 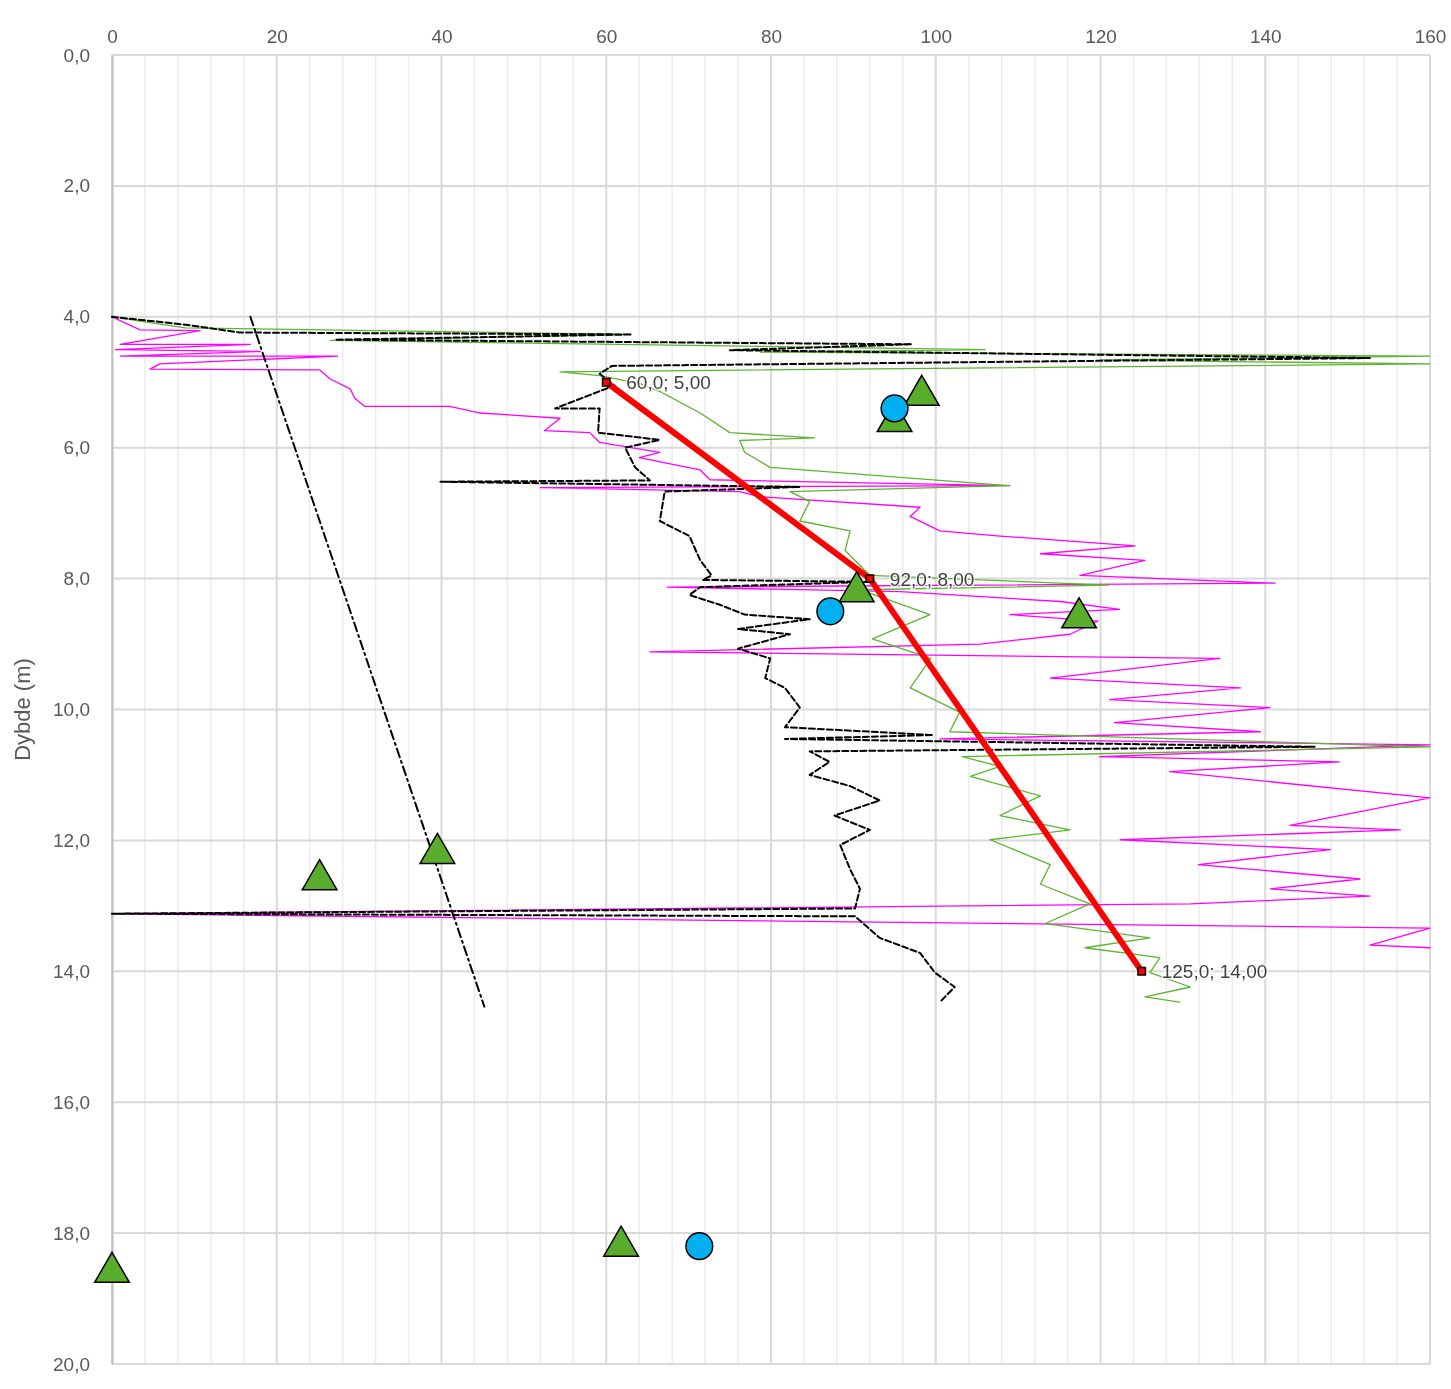 I want to click on y-tick-label: 10,0, so click(x=71, y=710).